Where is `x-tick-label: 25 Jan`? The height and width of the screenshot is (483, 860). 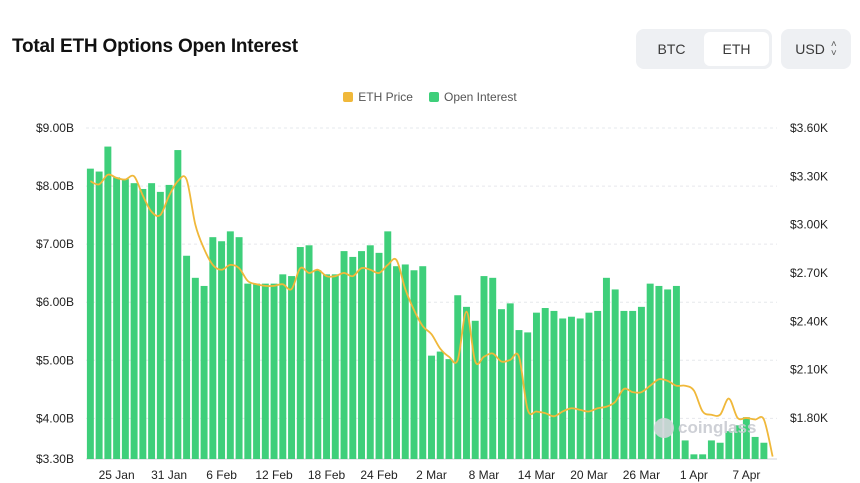 x-tick-label: 25 Jan is located at coordinates (117, 475).